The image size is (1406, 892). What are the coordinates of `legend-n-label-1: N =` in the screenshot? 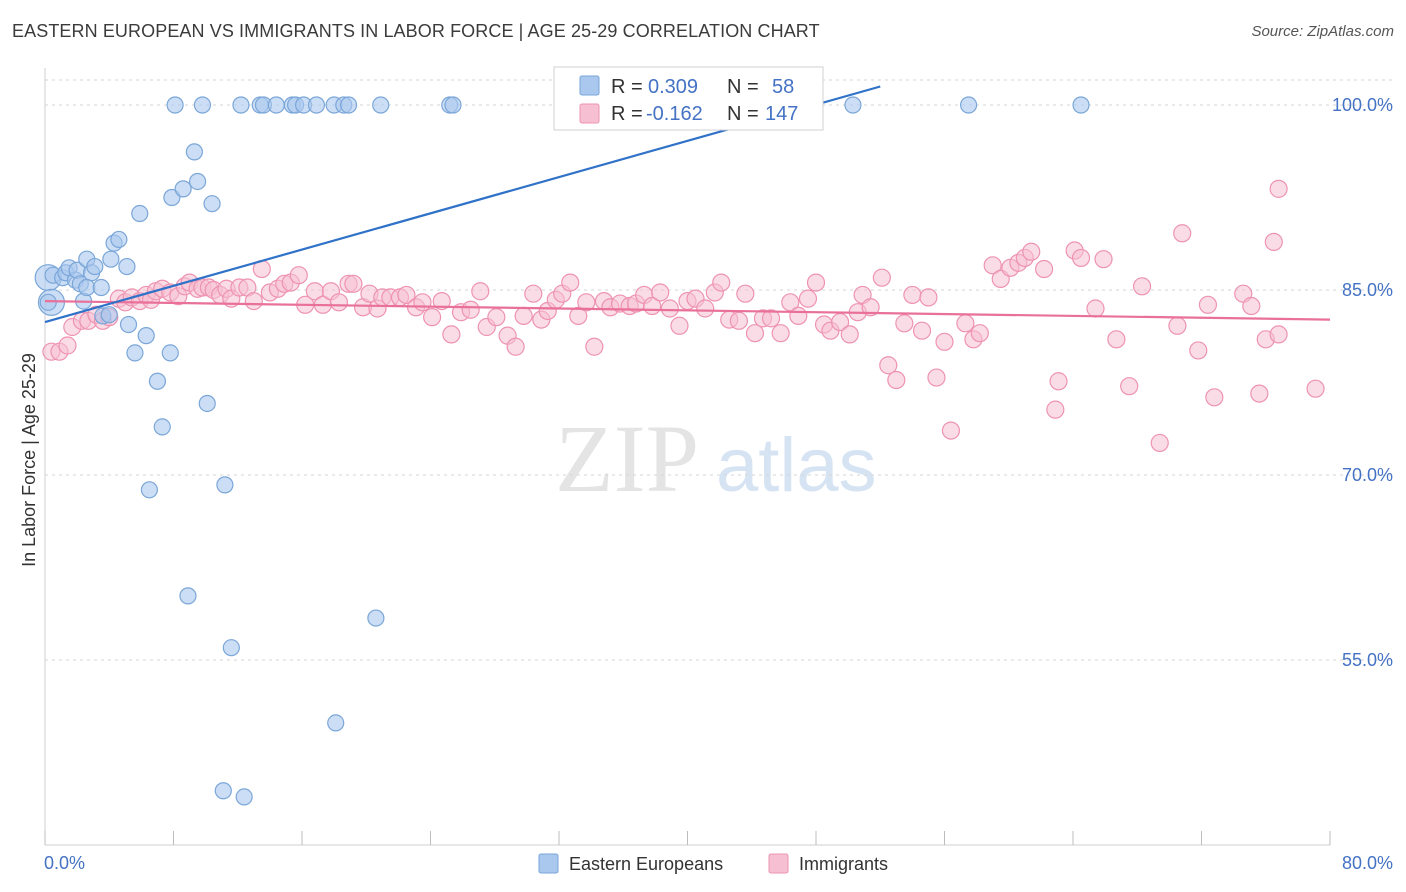 It's located at (743, 87).